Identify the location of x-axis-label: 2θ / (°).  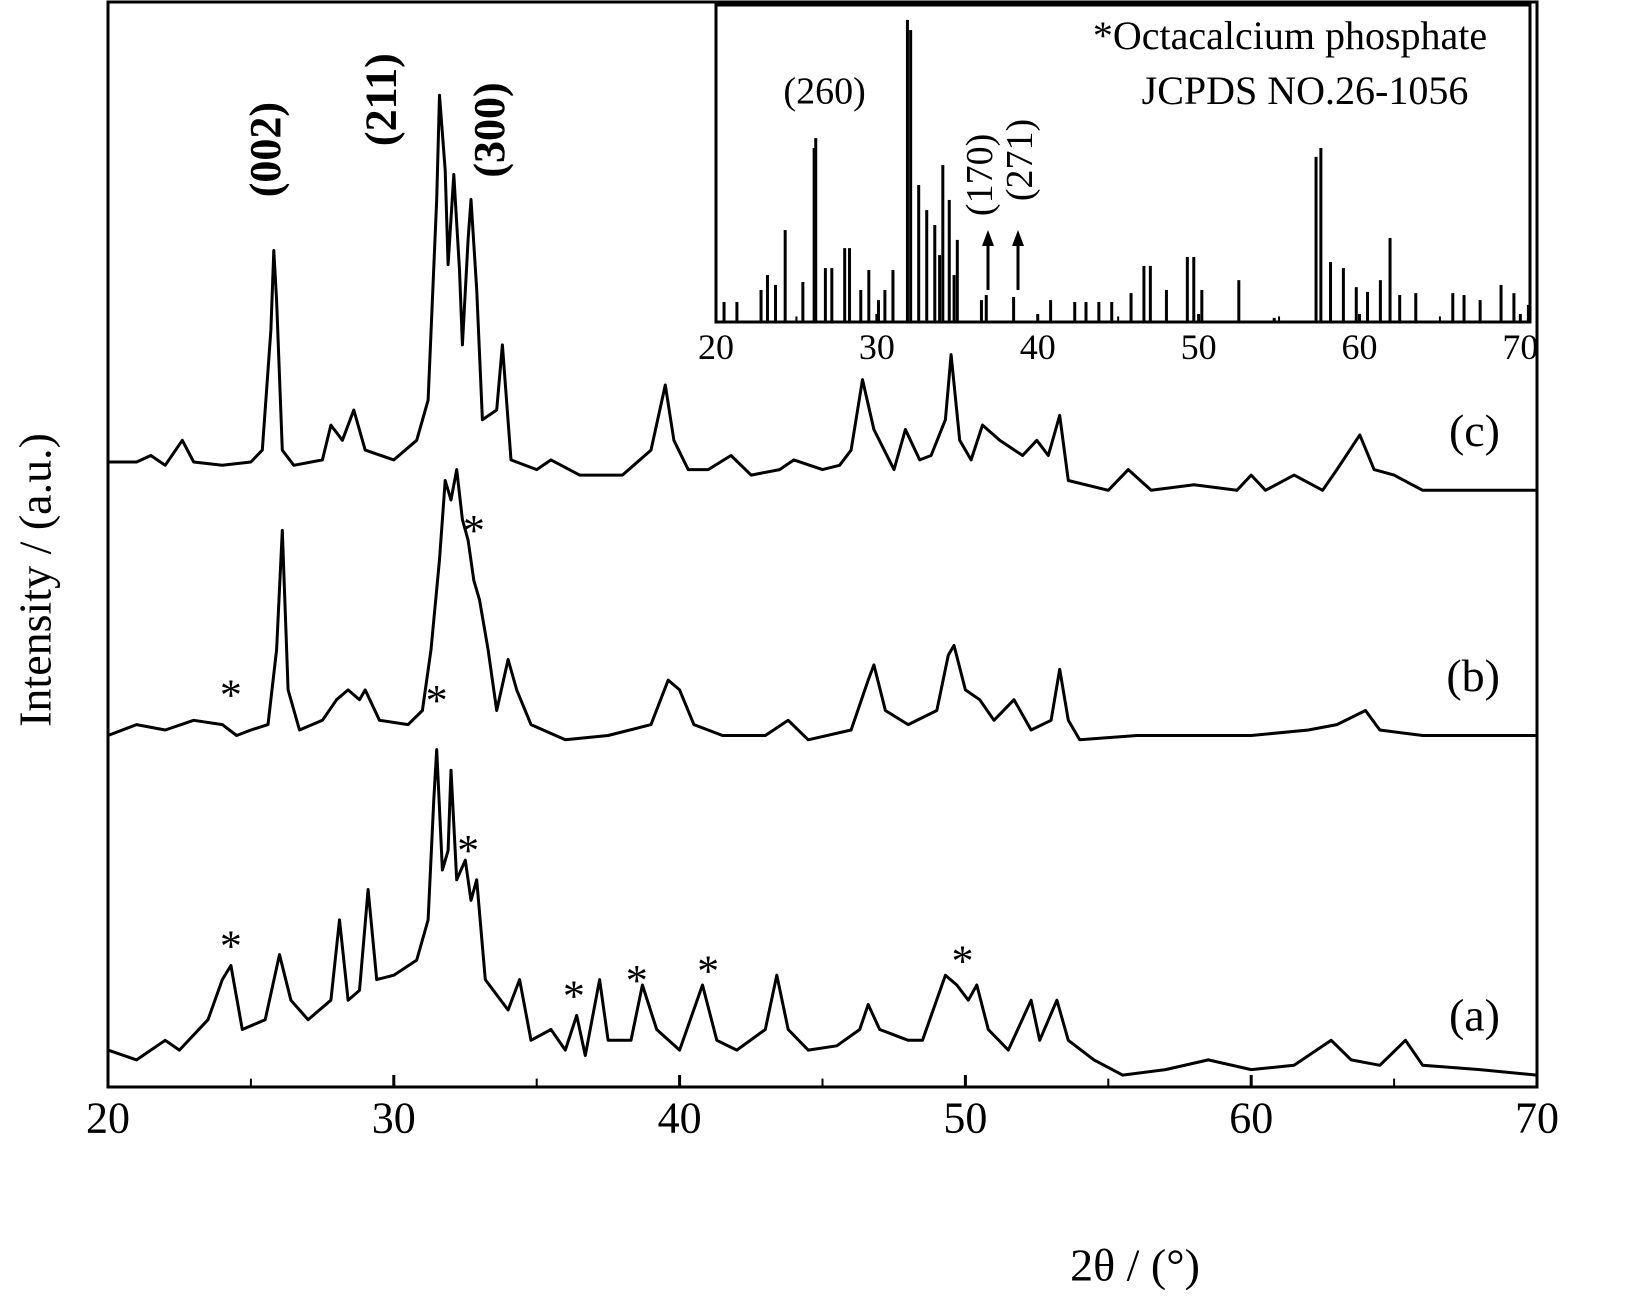
(1135, 1265).